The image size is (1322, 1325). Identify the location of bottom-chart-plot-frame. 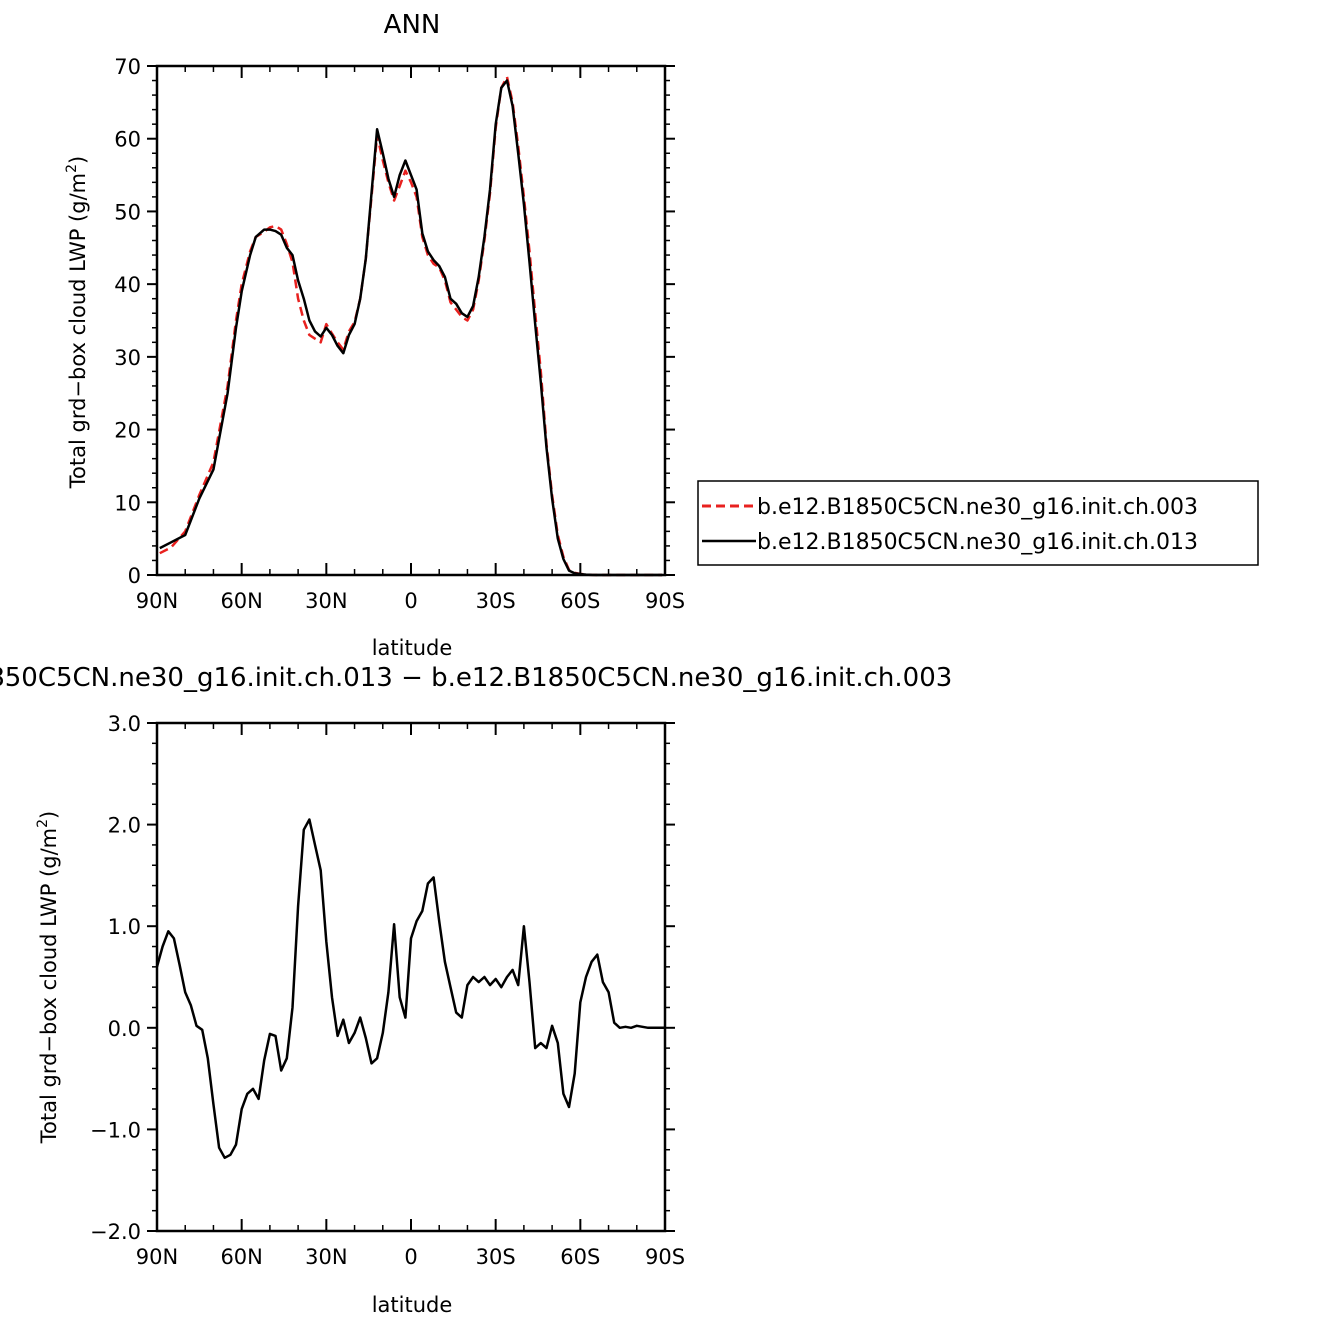
(411, 977).